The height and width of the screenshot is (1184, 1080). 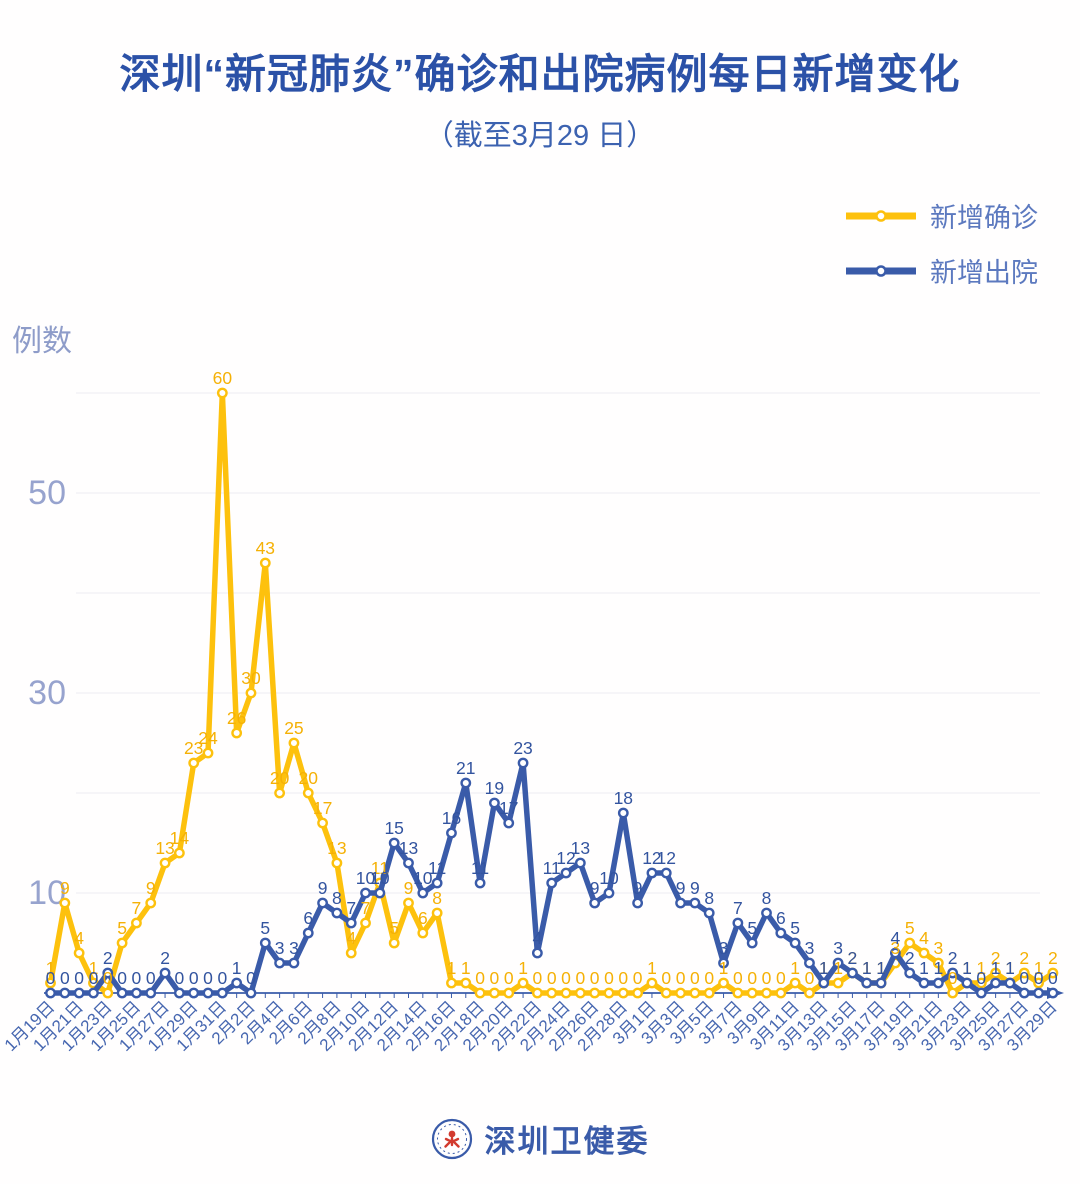 I want to click on value-label: 9, so click(x=65, y=888).